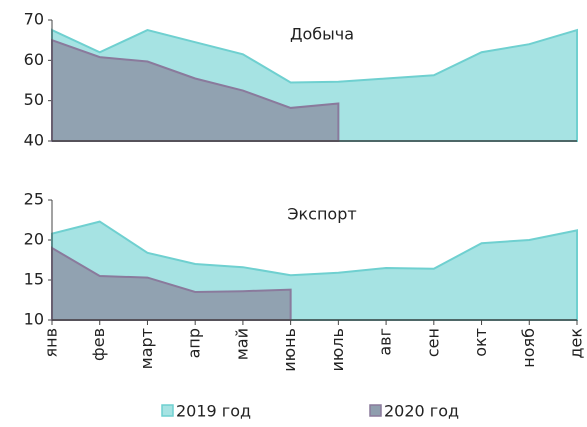  Describe the element at coordinates (576, 343) in the screenshot. I see `x-tick-label: дек` at that location.